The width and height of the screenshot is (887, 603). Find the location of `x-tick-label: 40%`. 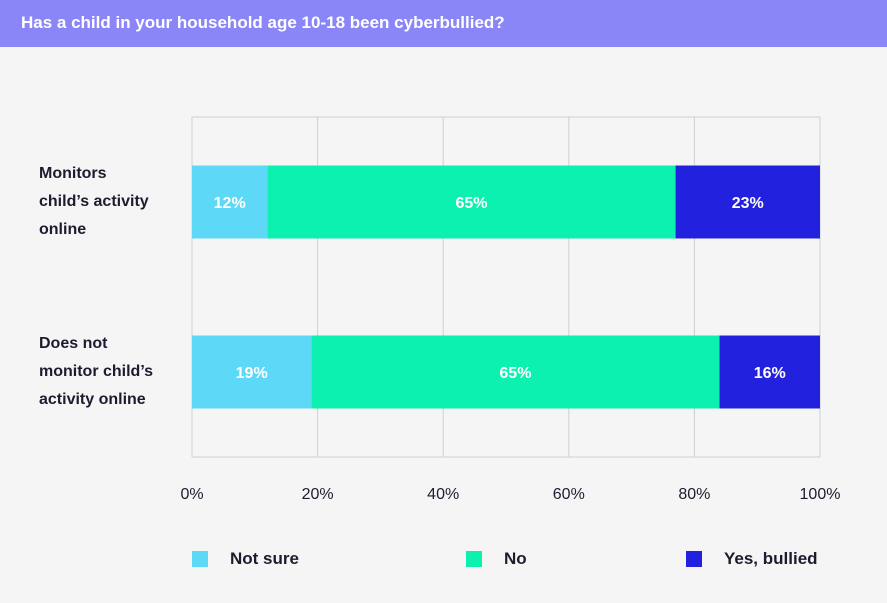

x-tick-label: 40% is located at coordinates (443, 494).